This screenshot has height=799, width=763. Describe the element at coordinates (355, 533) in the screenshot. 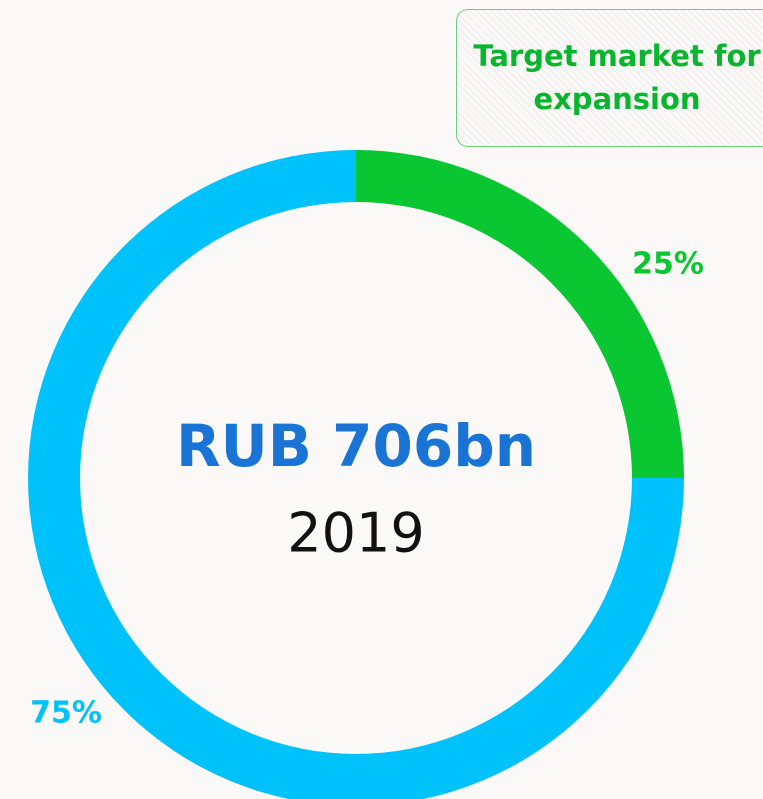

I see `center-subtext: 2019` at that location.